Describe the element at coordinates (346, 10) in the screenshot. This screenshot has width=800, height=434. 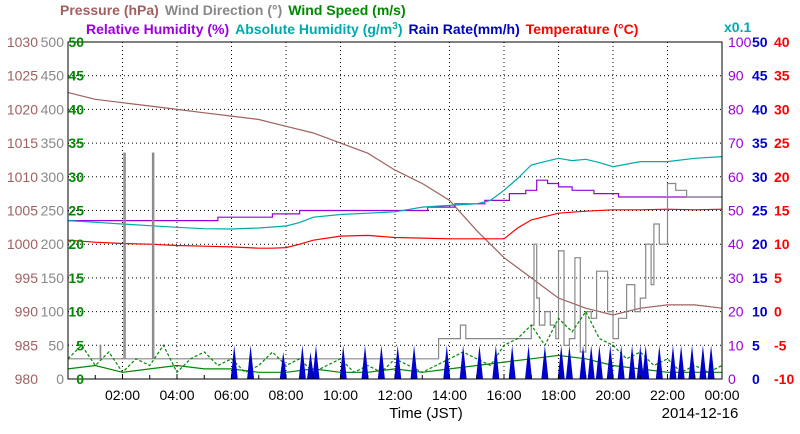
I see `legend-item: Wind Speed (m/s)` at that location.